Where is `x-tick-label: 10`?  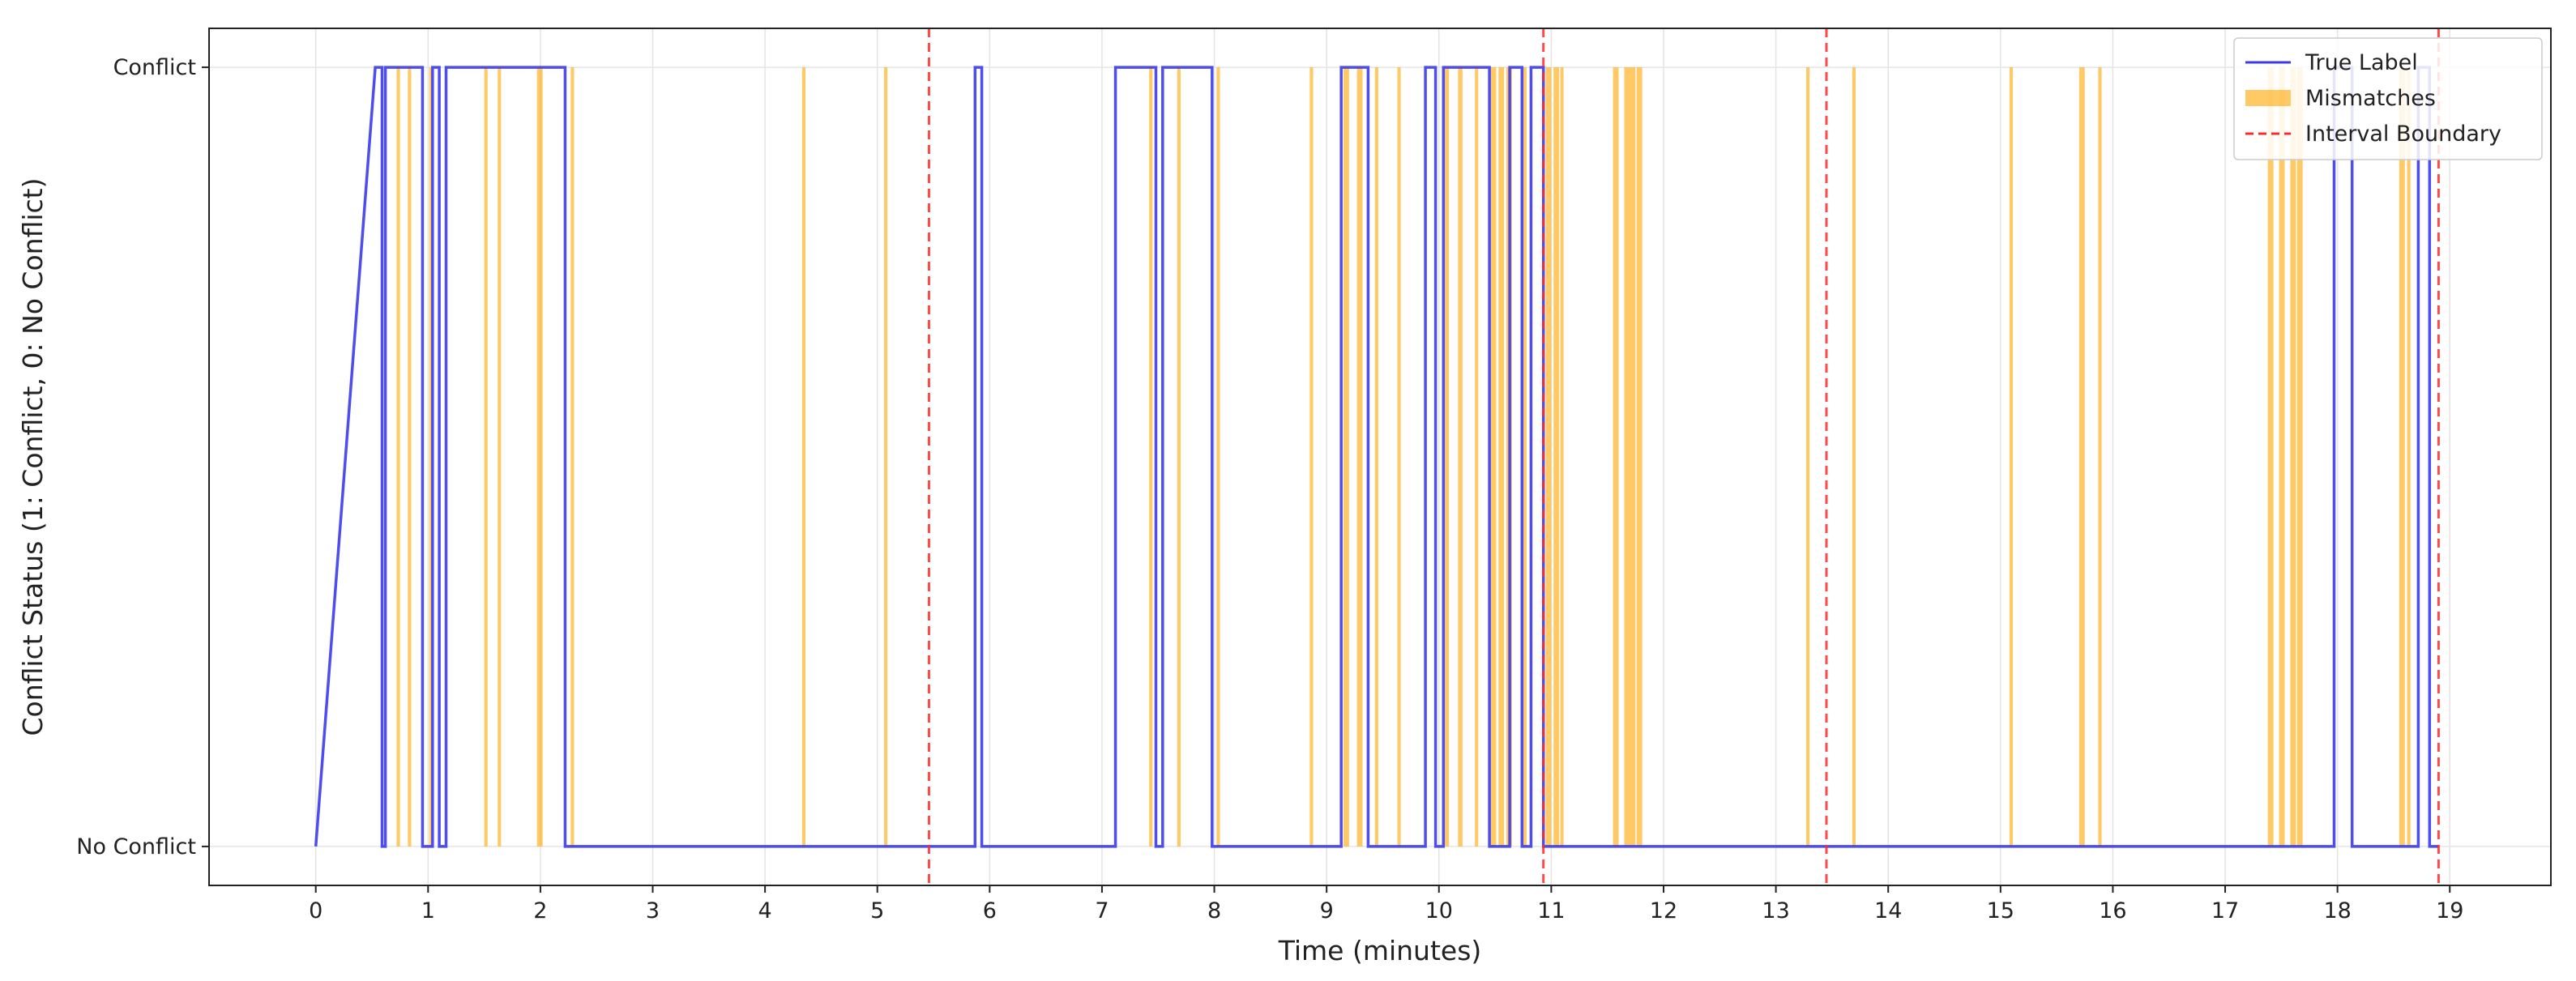 x-tick-label: 10 is located at coordinates (1439, 910).